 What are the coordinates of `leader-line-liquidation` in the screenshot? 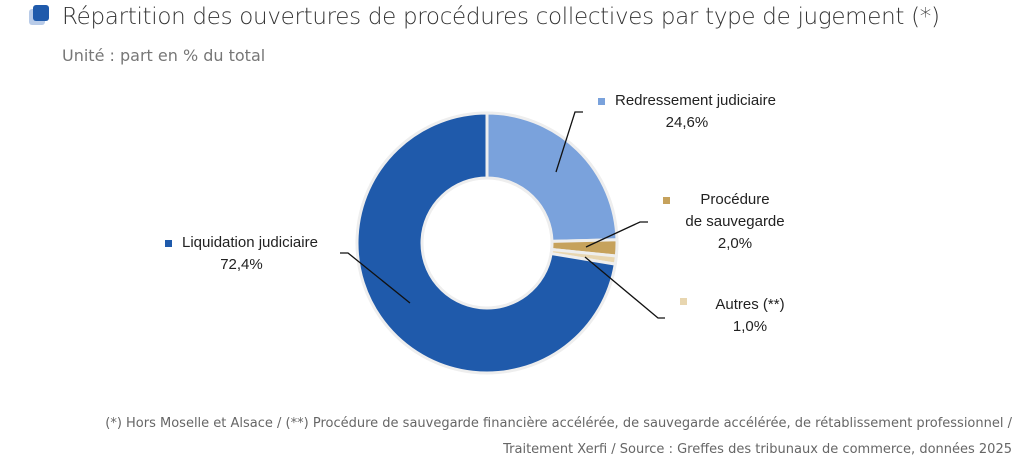 It's located at (375, 278).